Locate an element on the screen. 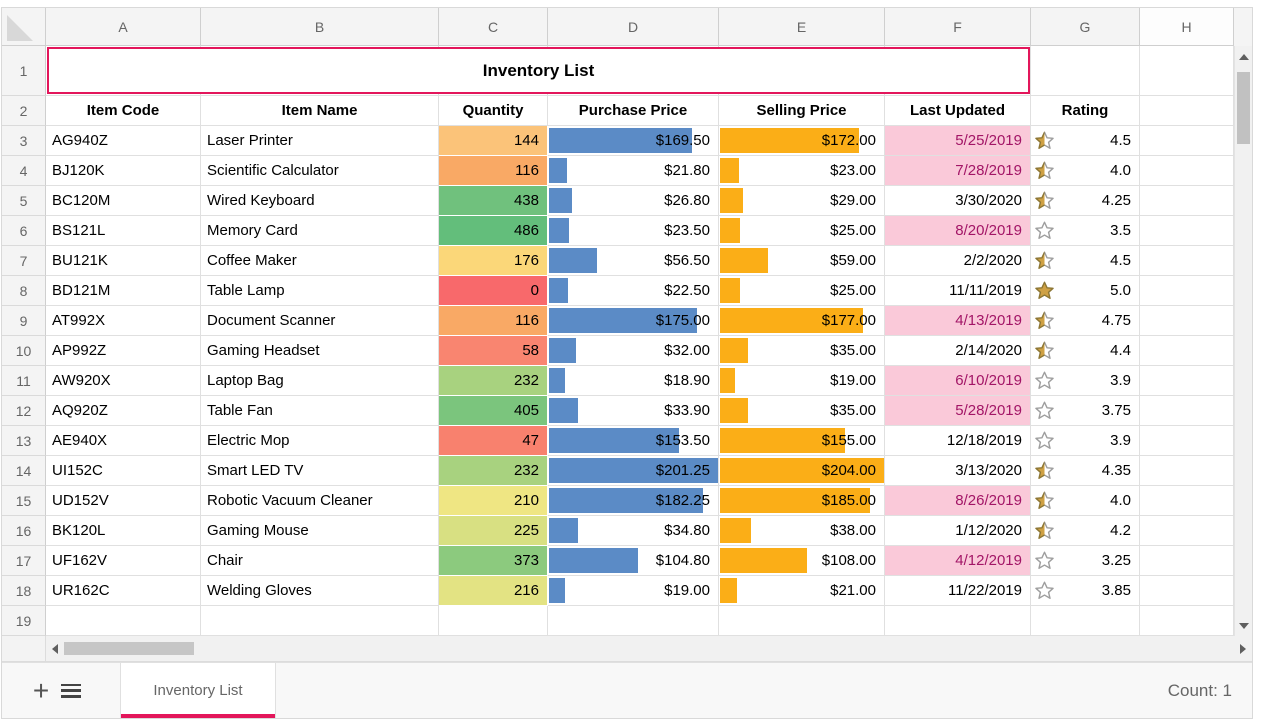 The width and height of the screenshot is (1268, 720). cell-rating: 4.2 is located at coordinates (1085, 531).